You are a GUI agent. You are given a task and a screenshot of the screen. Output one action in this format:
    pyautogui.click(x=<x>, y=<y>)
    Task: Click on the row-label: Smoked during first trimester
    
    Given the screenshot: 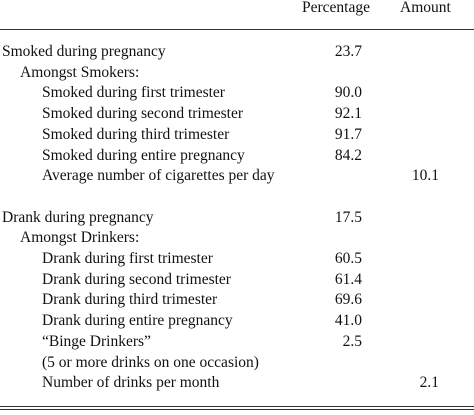 What is the action you would take?
    pyautogui.click(x=133, y=93)
    